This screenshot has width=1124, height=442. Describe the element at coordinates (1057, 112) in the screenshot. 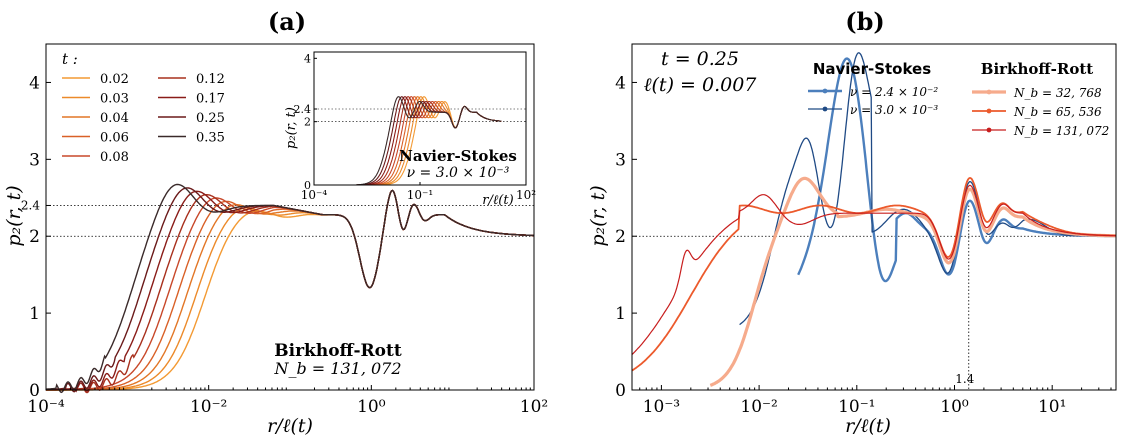

I see `legend-label: N_b = 65, 536` at that location.